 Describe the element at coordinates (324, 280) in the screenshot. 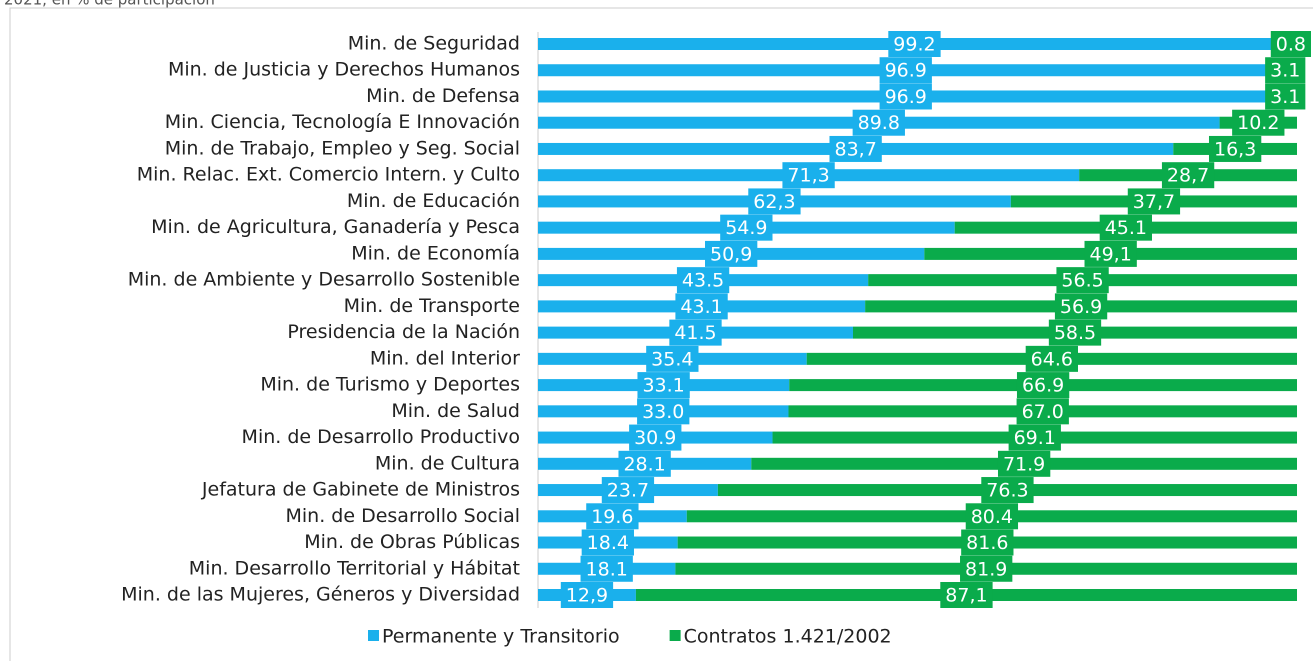

I see `category-label: Min. de Ambiente y Desarrollo Sostenible` at that location.